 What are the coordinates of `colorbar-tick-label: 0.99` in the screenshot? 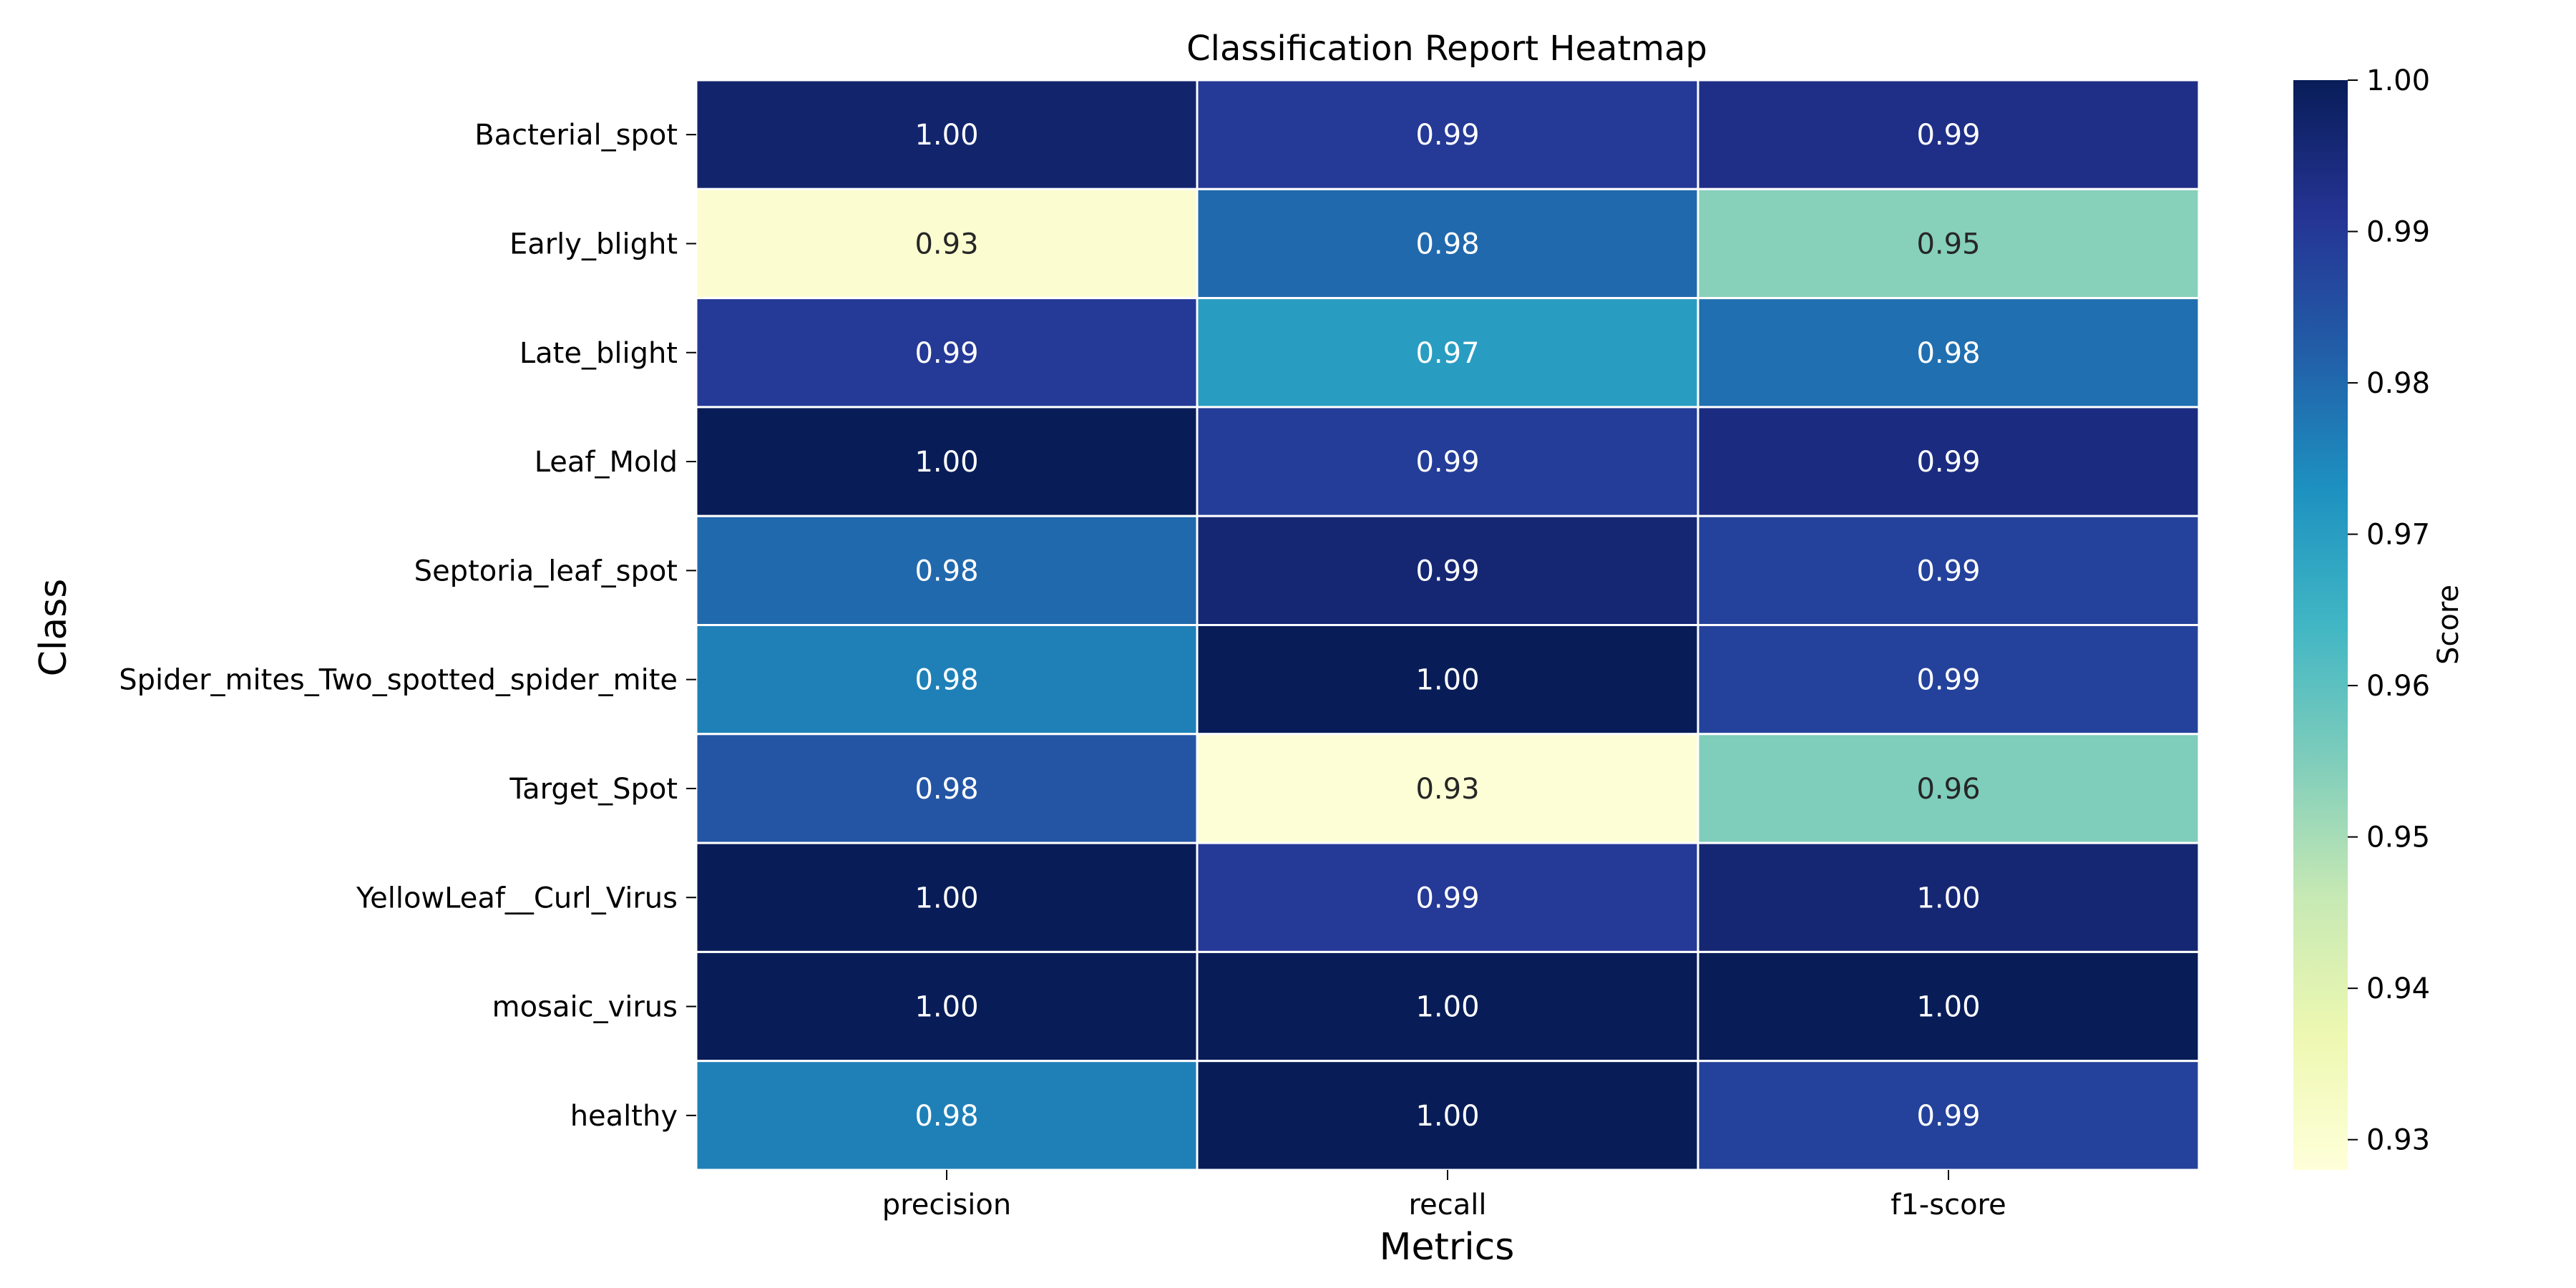 It's located at (2398, 232).